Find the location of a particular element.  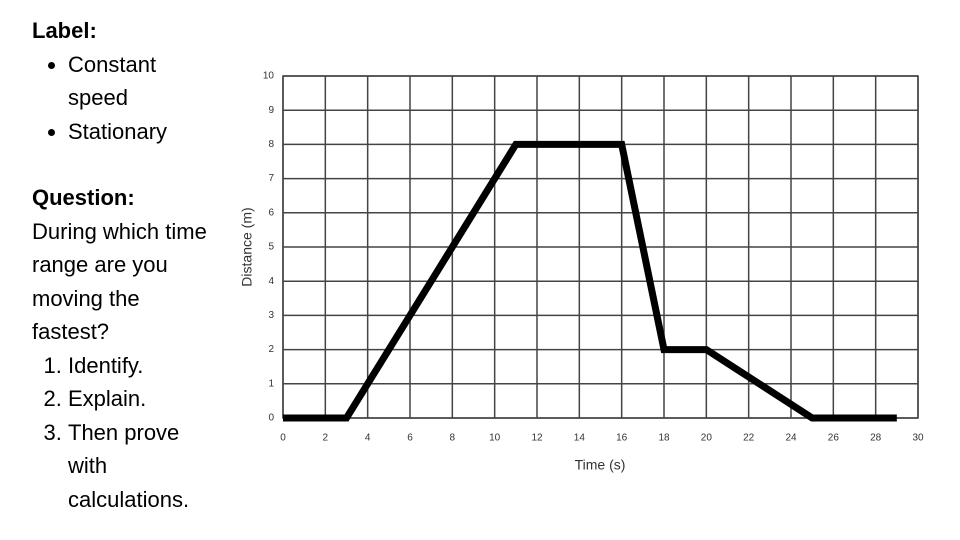

x-tick-label: 10 is located at coordinates (495, 438).